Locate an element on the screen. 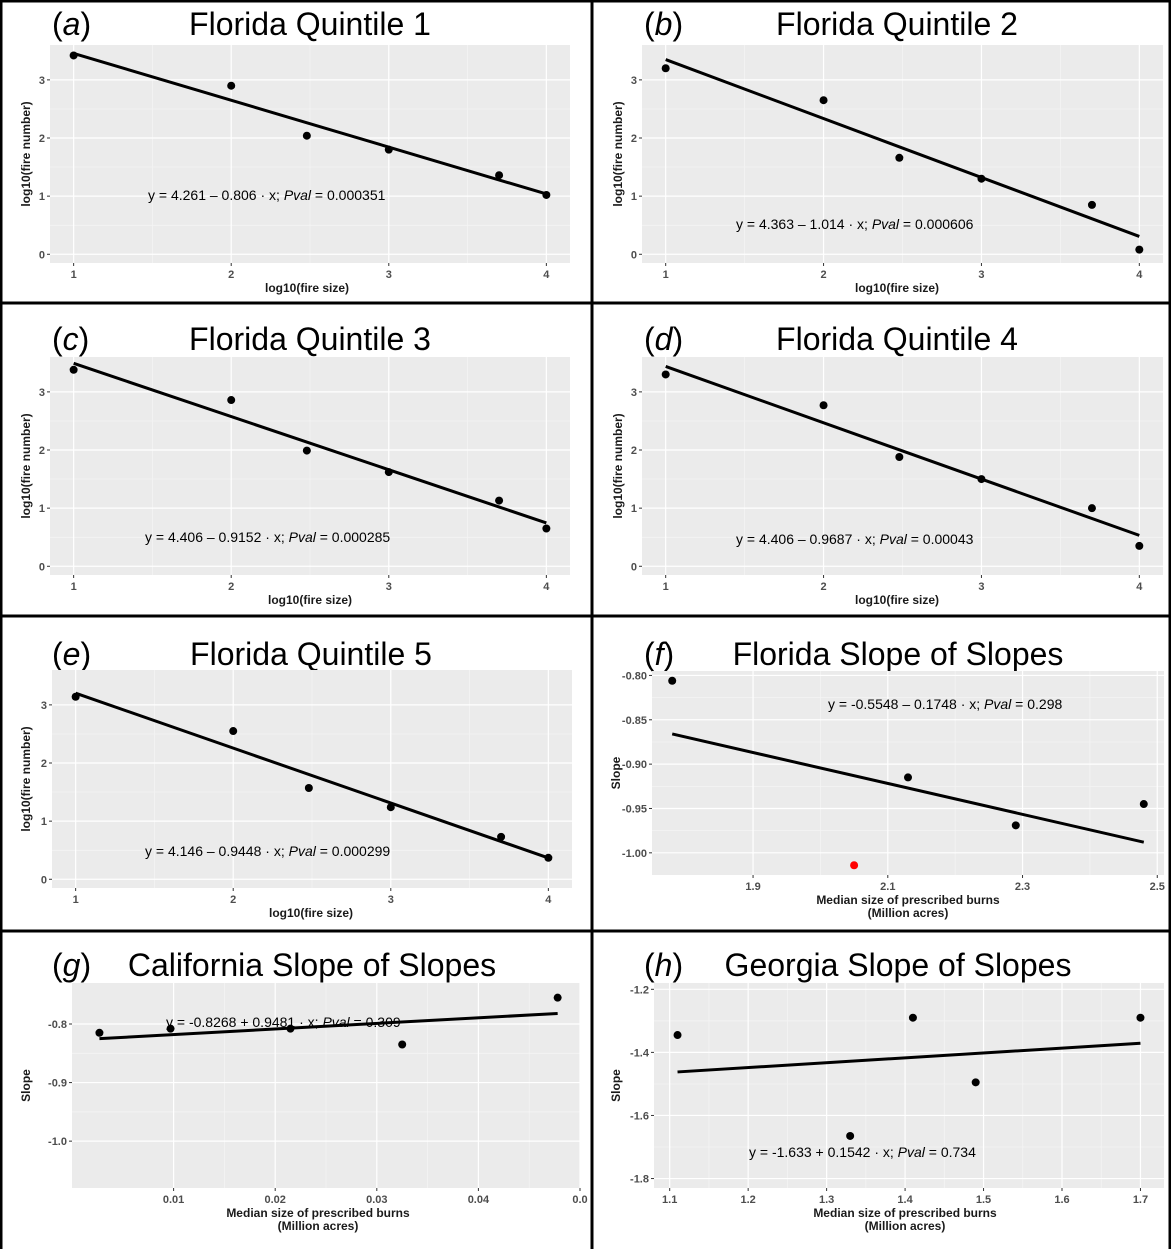 This screenshot has height=1249, width=1171. y-tick-label: -1.8 is located at coordinates (639, 1180).